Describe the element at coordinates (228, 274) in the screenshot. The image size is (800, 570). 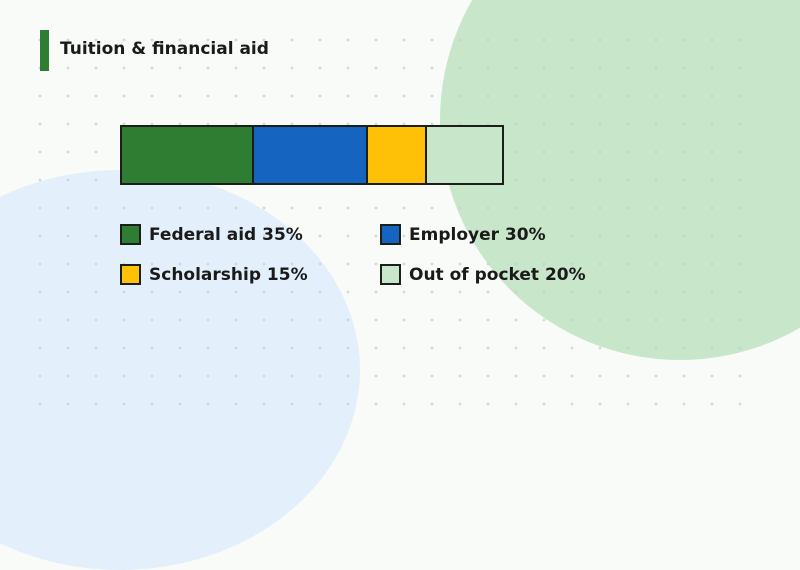
I see `legend-label: Scholarship 15%` at that location.